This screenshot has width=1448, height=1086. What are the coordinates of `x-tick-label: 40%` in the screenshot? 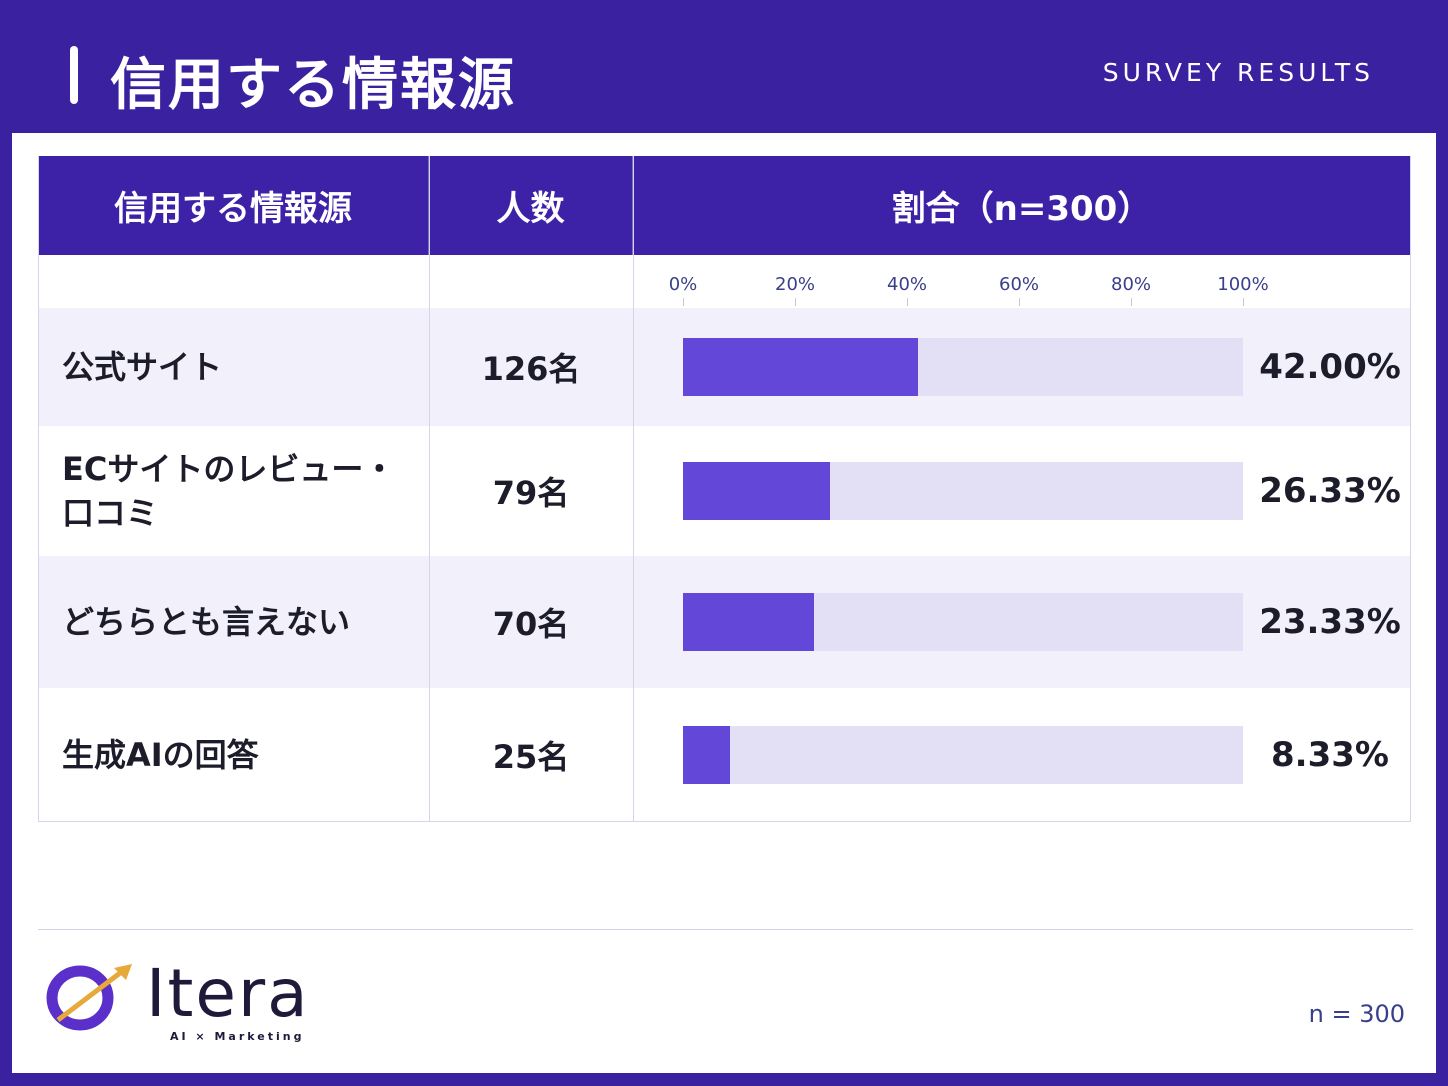 It's located at (907, 284).